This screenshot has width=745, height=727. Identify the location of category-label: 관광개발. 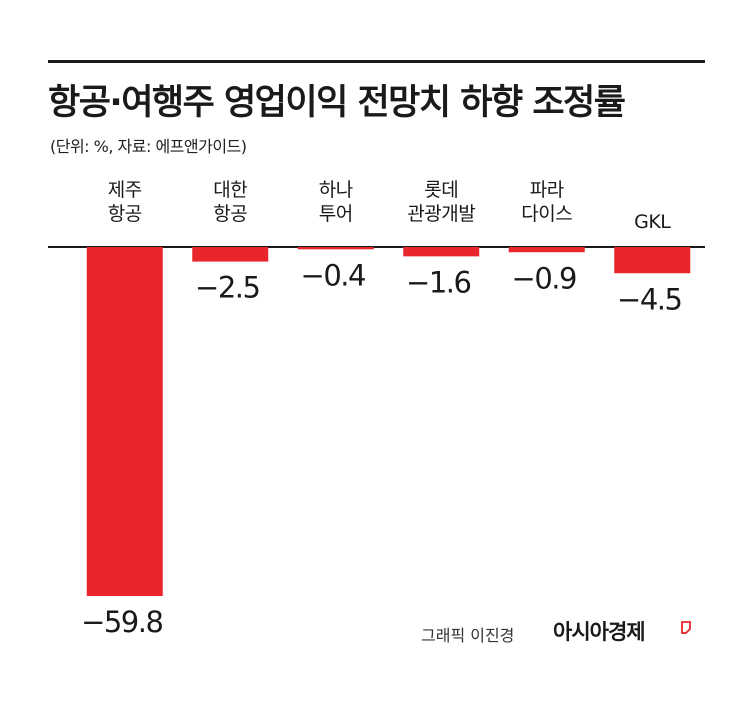
(441, 214).